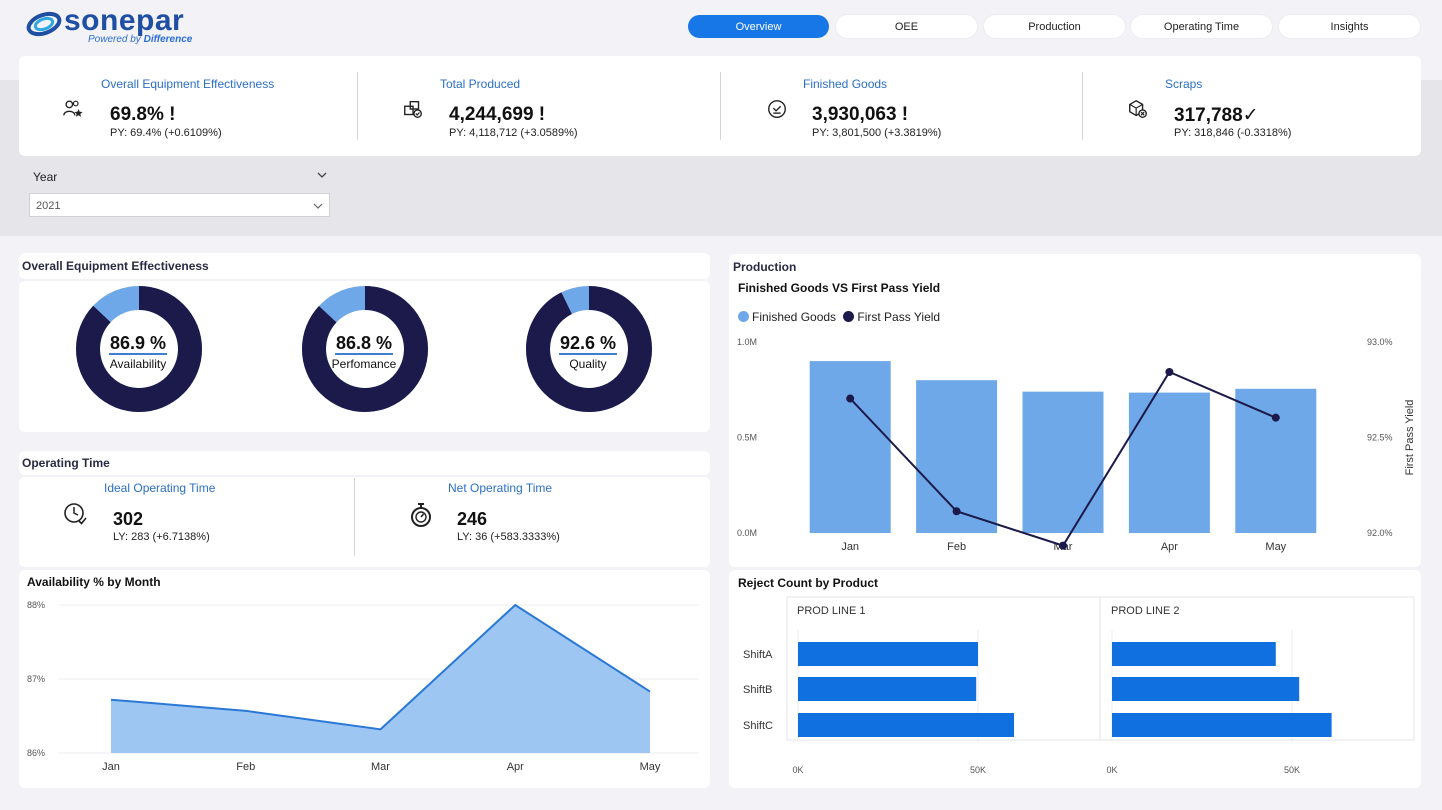  Describe the element at coordinates (831, 611) in the screenshot. I see `reject-panel-title: PROD LINE 1` at that location.